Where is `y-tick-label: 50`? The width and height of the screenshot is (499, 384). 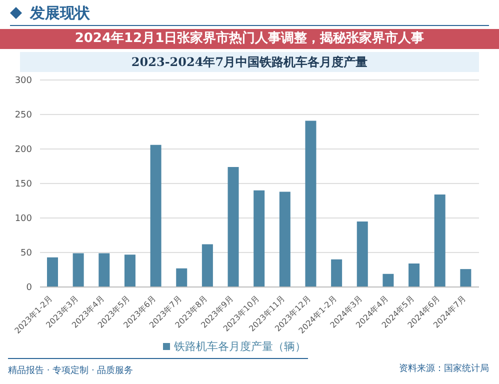 y-tick-label: 50 is located at coordinates (26, 253).